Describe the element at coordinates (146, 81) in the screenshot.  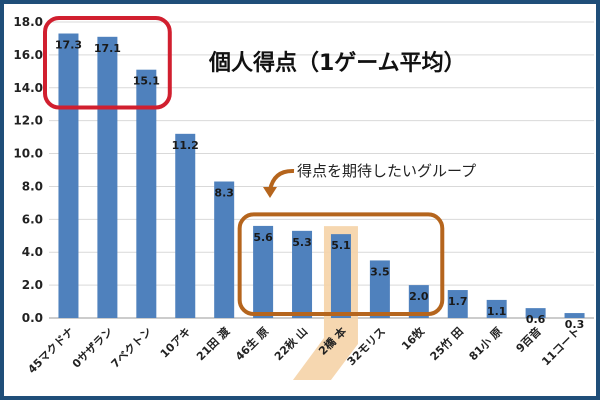
I see `data-label: 15.1` at that location.